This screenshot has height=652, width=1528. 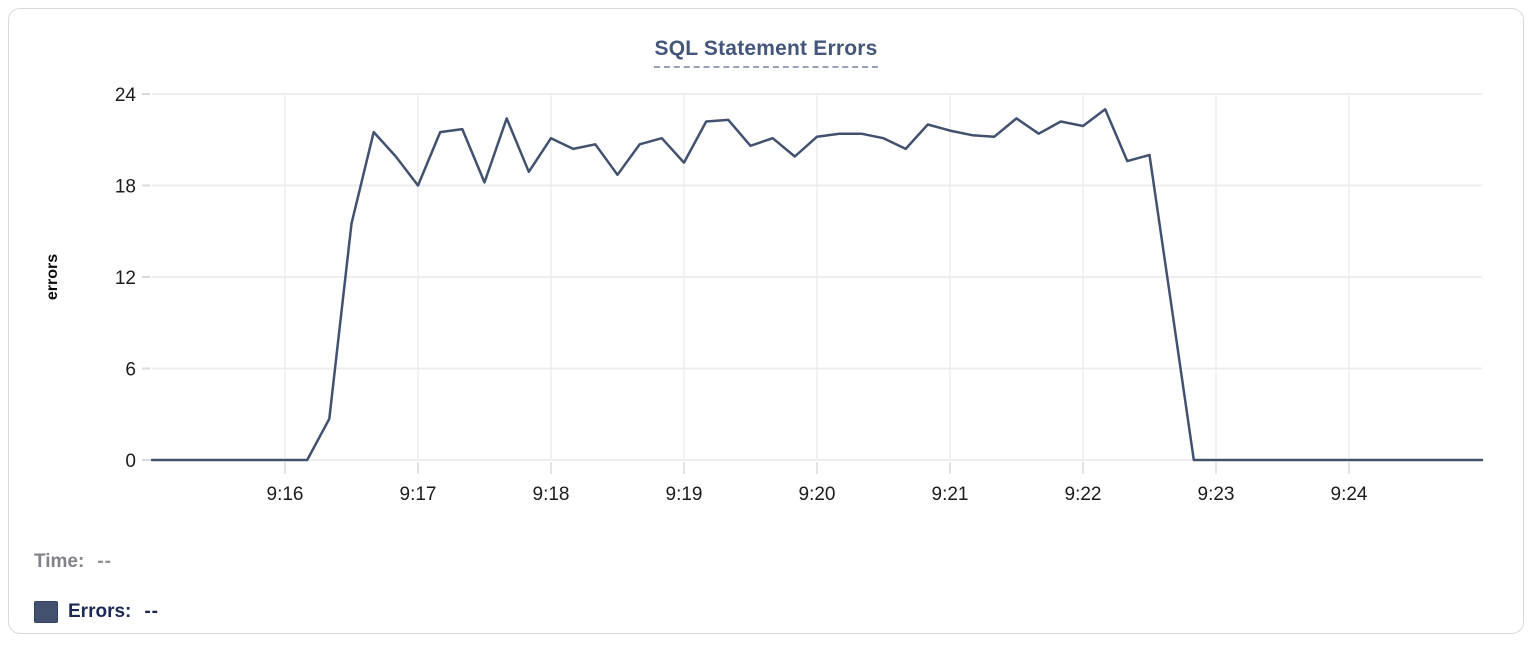 I want to click on errors-series-swatch, so click(x=46, y=612).